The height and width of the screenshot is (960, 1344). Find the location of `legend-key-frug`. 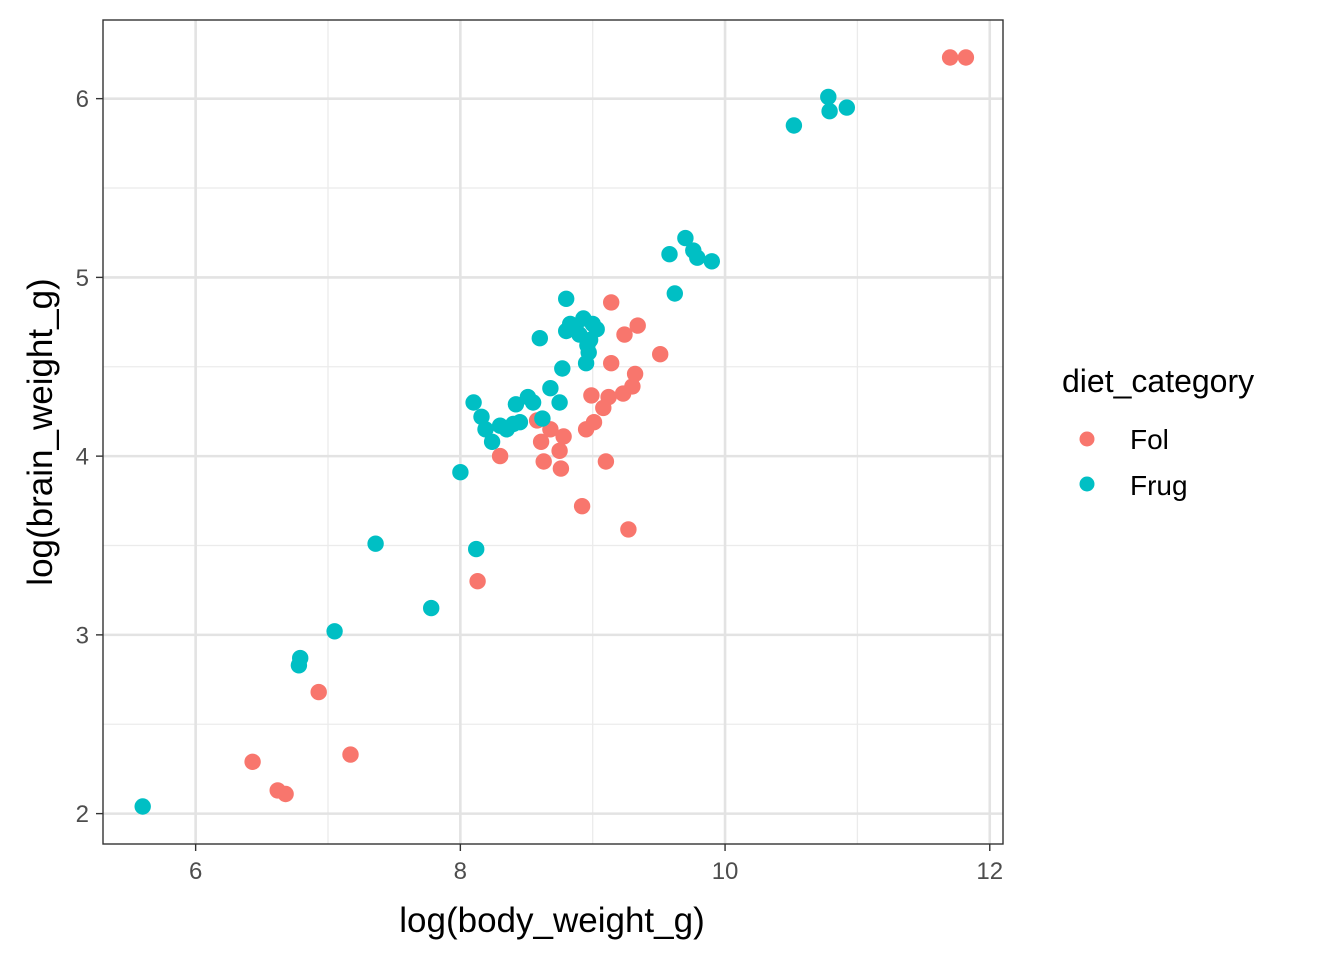

legend-key-frug is located at coordinates (1087, 484).